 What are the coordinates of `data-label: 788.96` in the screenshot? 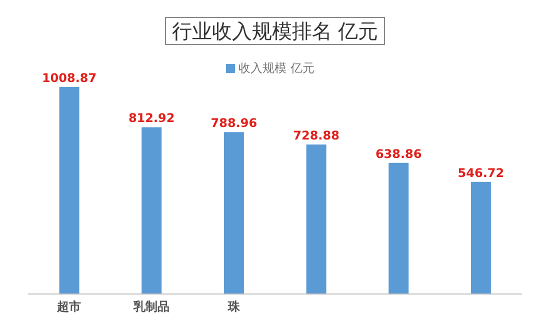 It's located at (234, 123).